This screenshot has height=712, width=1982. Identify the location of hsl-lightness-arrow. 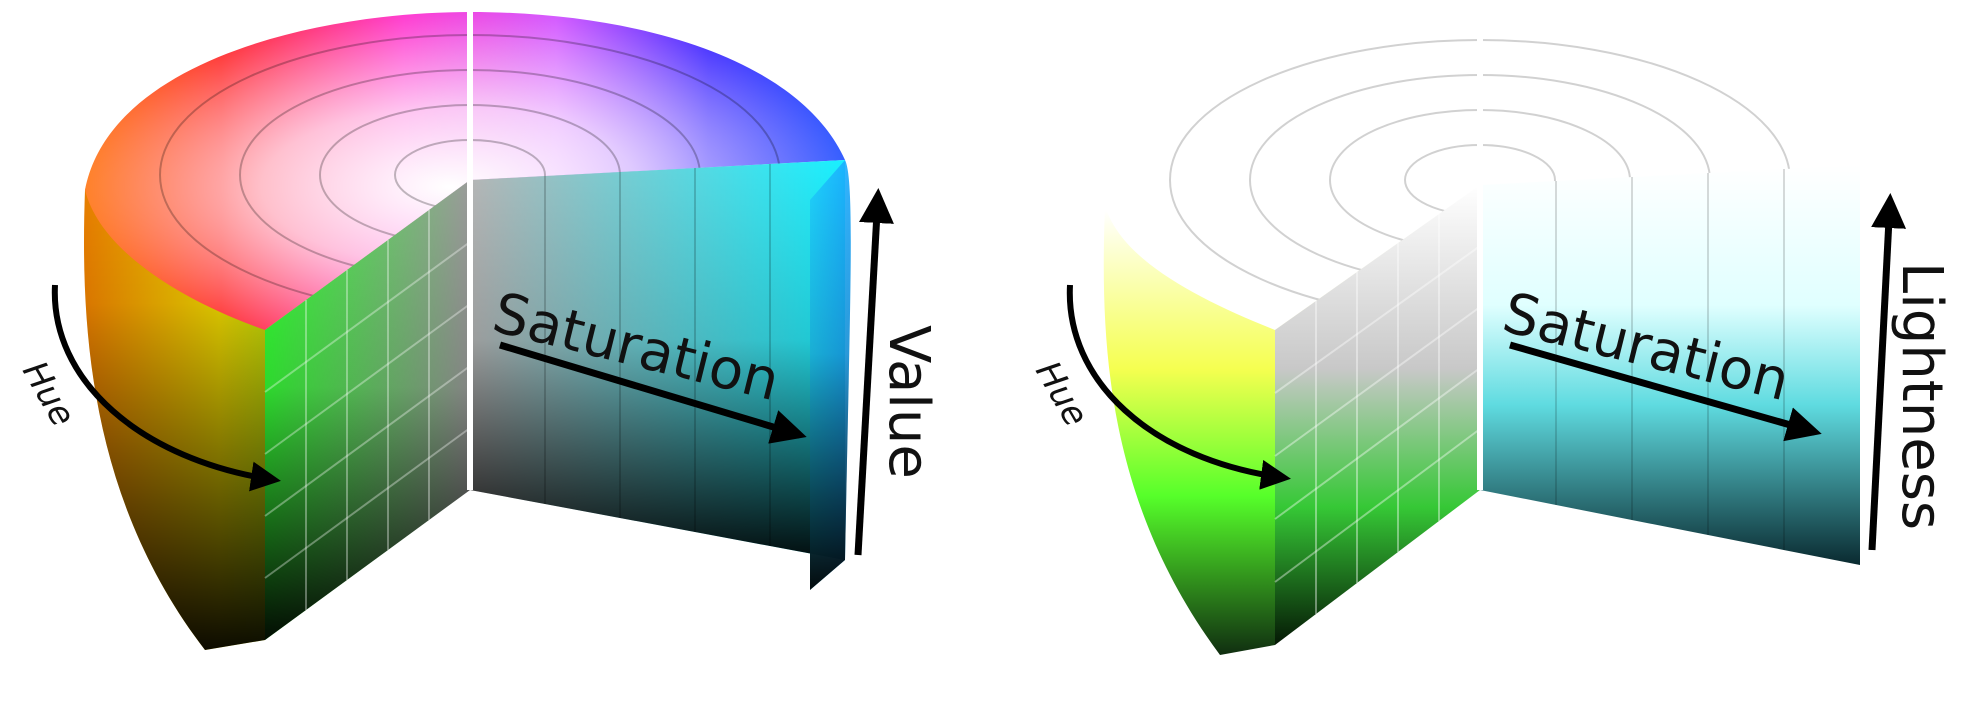
(1887, 372).